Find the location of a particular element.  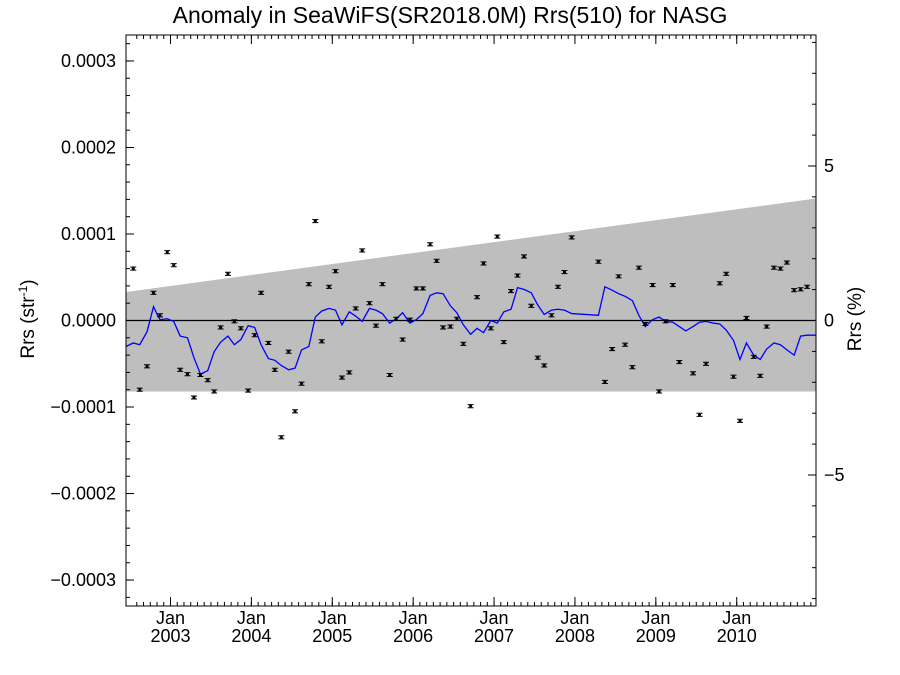

y-tick-label: 0.0003 is located at coordinates (88, 61).